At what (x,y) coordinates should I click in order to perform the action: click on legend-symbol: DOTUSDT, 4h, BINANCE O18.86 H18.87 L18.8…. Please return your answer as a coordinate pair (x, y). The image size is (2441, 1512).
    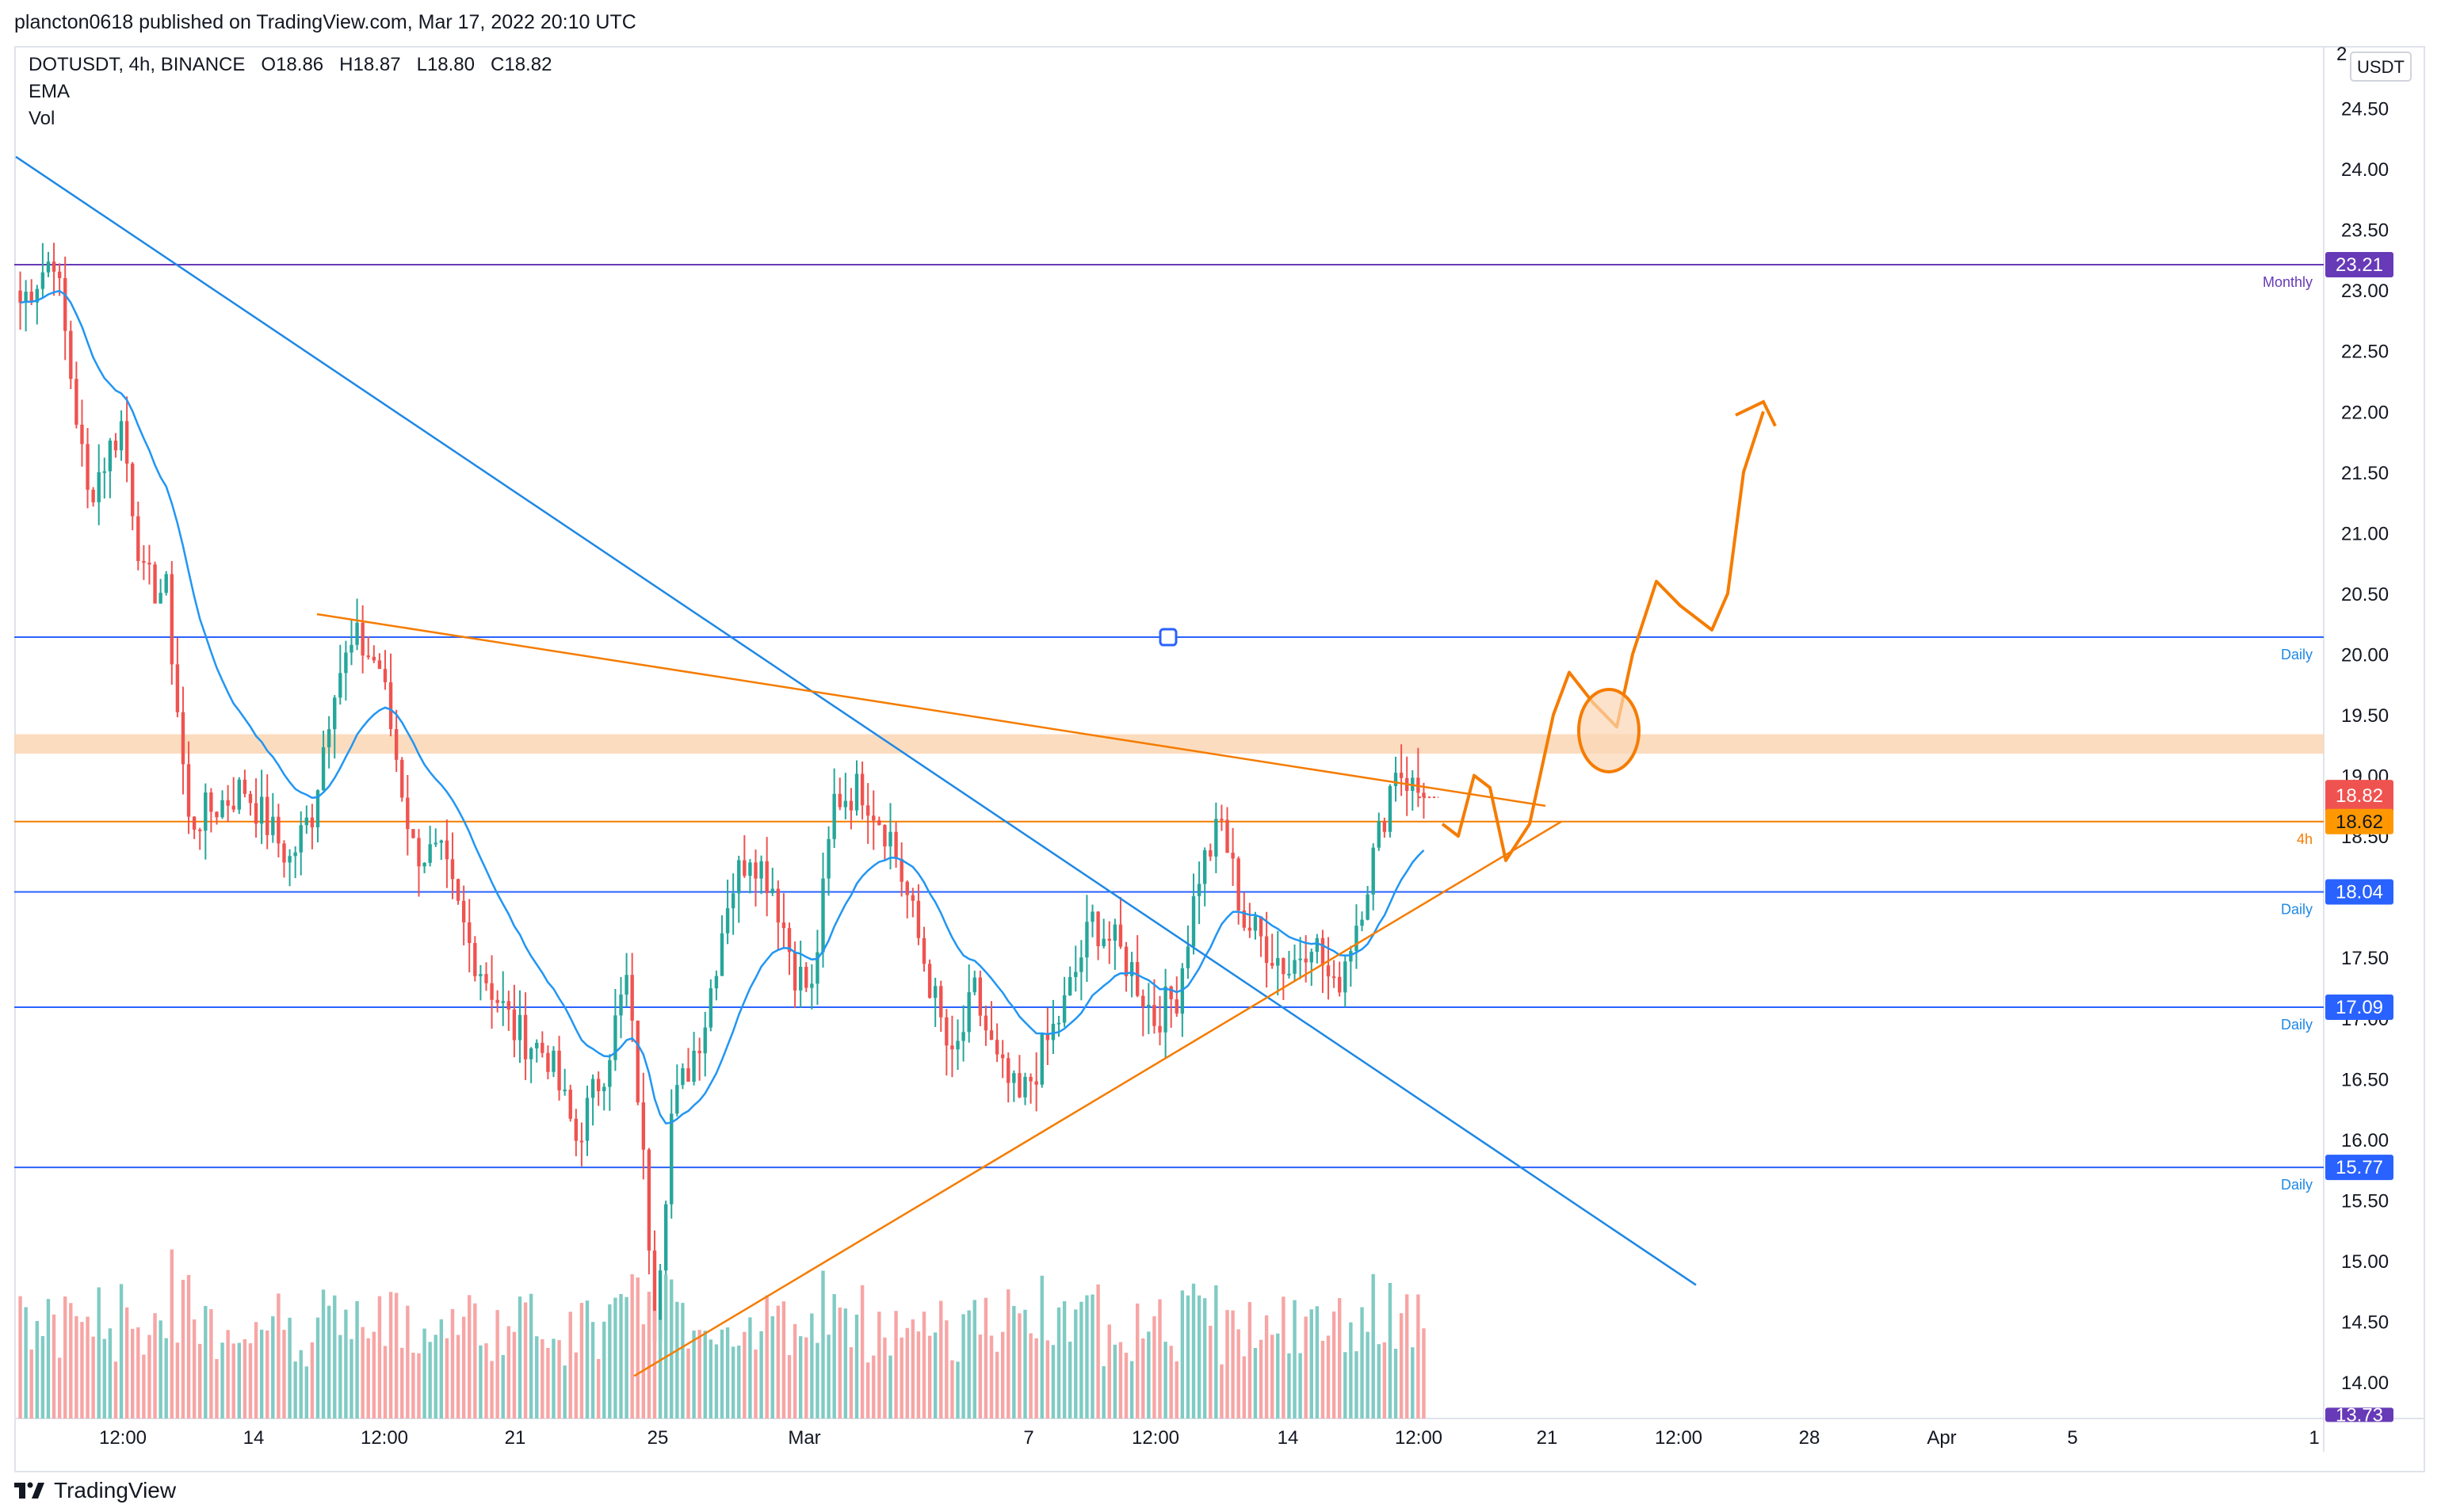
    Looking at the image, I should click on (290, 65).